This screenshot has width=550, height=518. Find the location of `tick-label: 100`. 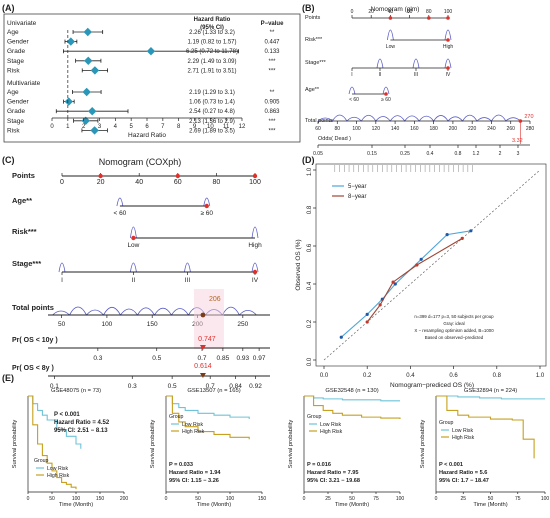

tick-label: 100 is located at coordinates (448, 12).